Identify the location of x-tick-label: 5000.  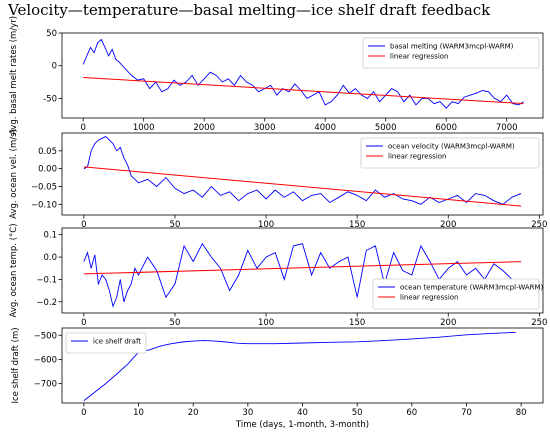
(386, 128).